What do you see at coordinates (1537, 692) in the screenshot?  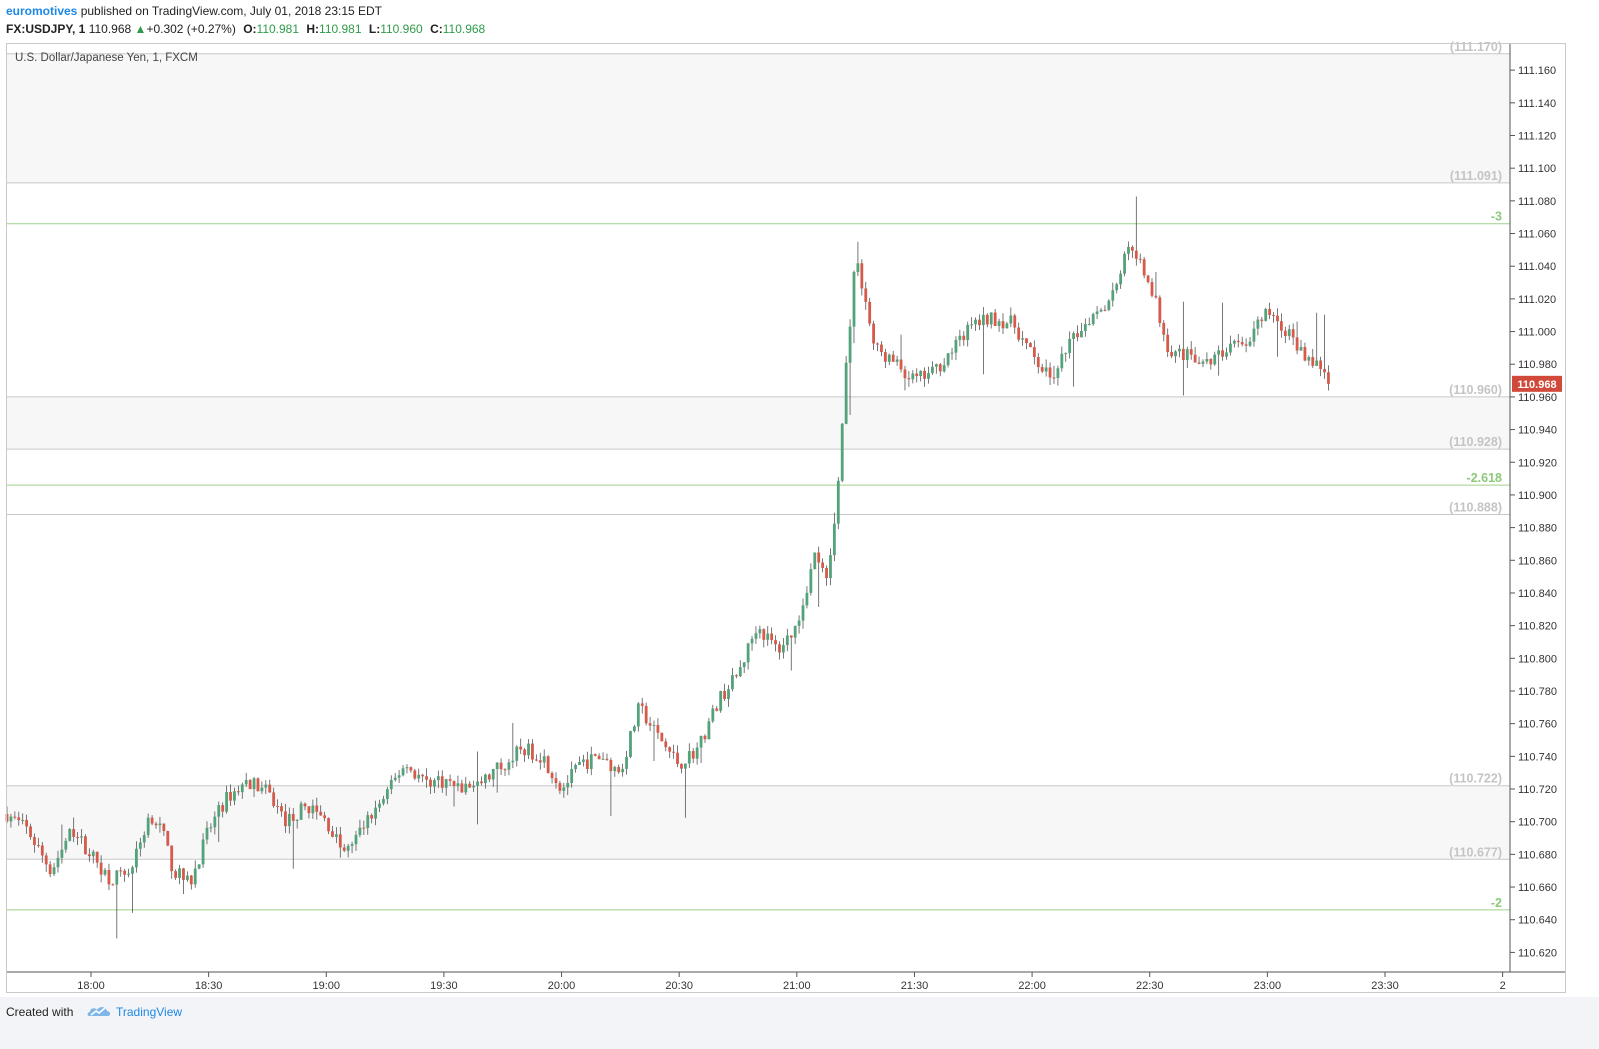 I see `price-tick-label: 110.780` at bounding box center [1537, 692].